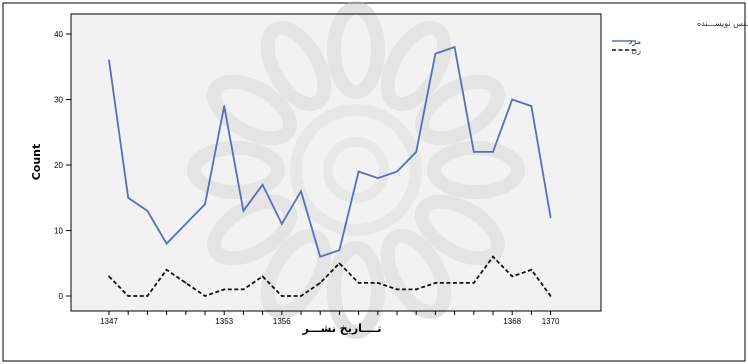 The height and width of the screenshot is (364, 748). Describe the element at coordinates (512, 321) in the screenshot. I see `x-tick-label: 1368` at that location.